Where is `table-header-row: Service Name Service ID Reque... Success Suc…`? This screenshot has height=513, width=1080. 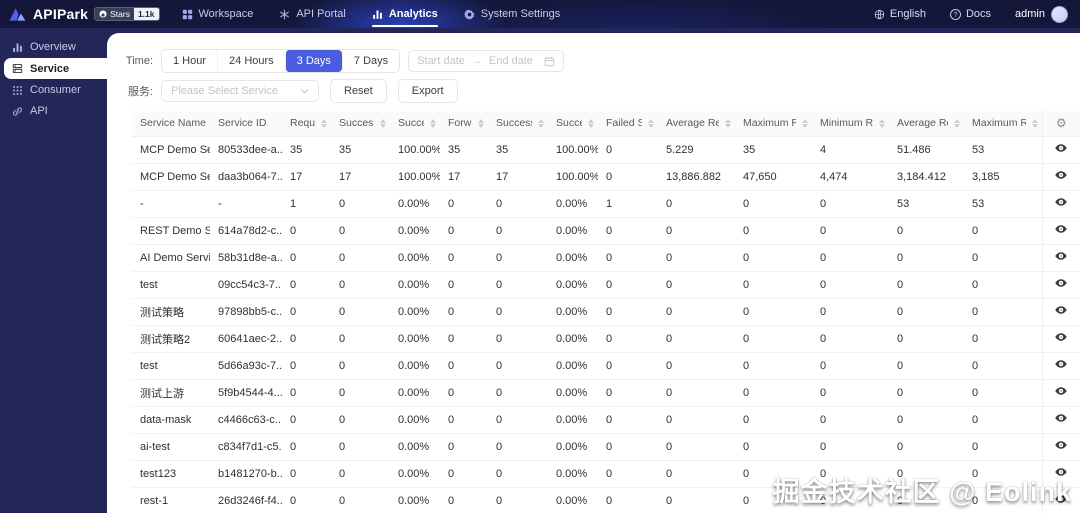
table-header-row: Service Name Service ID Reque... Success Suc… is located at coordinates (606, 124).